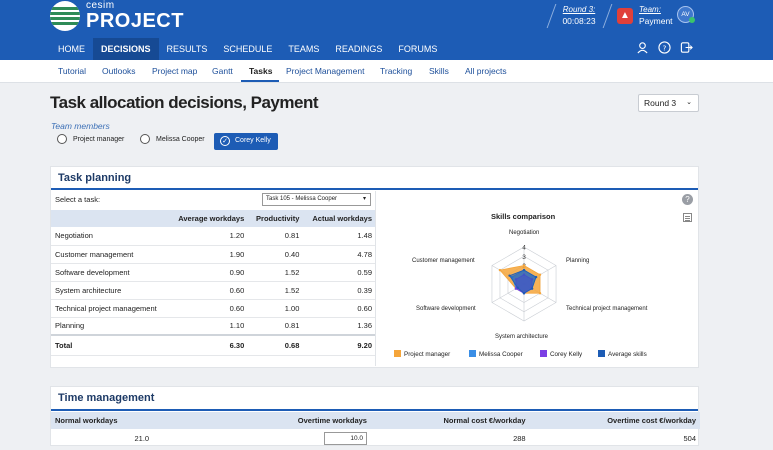  Describe the element at coordinates (106, 398) in the screenshot. I see `time-management-title: Time management` at that location.